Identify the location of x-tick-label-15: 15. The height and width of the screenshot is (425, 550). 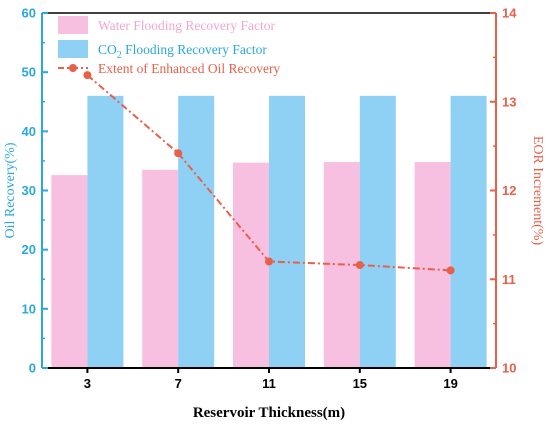
(360, 383).